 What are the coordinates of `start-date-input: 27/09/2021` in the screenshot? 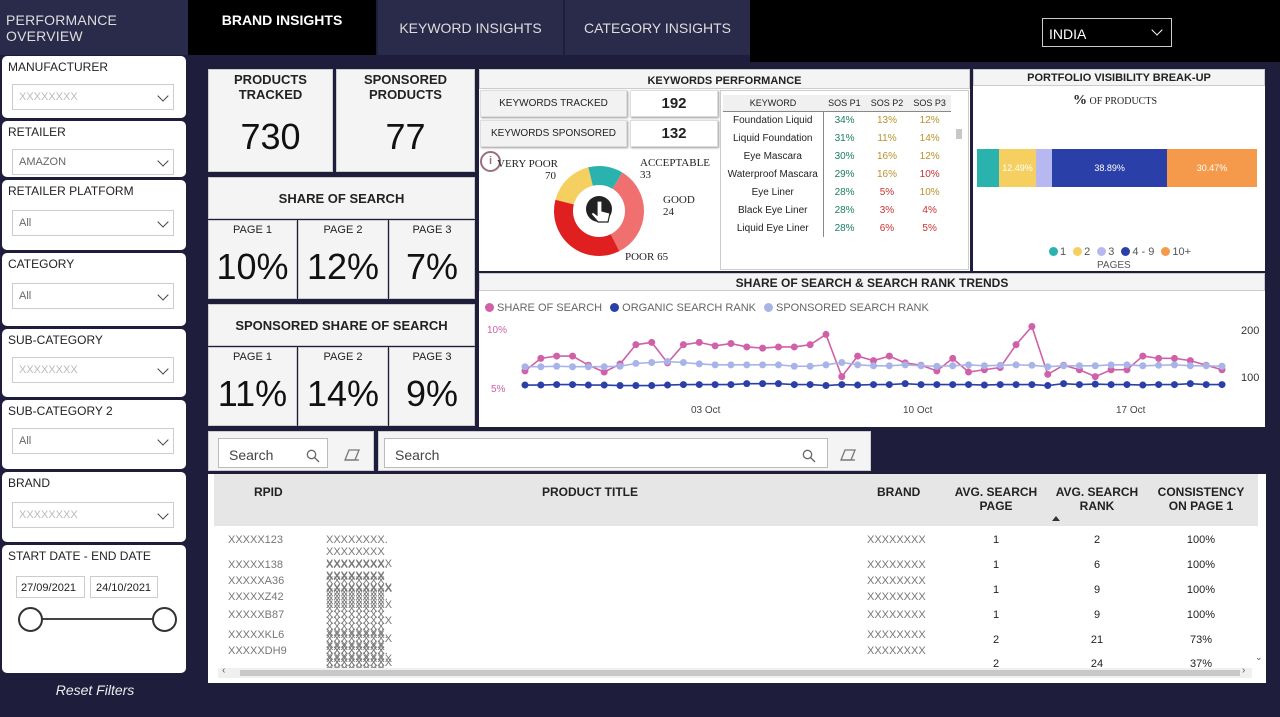 It's located at (50, 587).